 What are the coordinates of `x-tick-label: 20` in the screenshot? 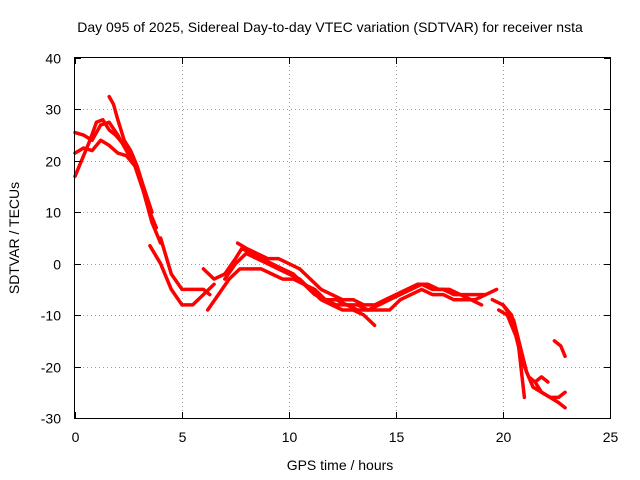 It's located at (504, 437).